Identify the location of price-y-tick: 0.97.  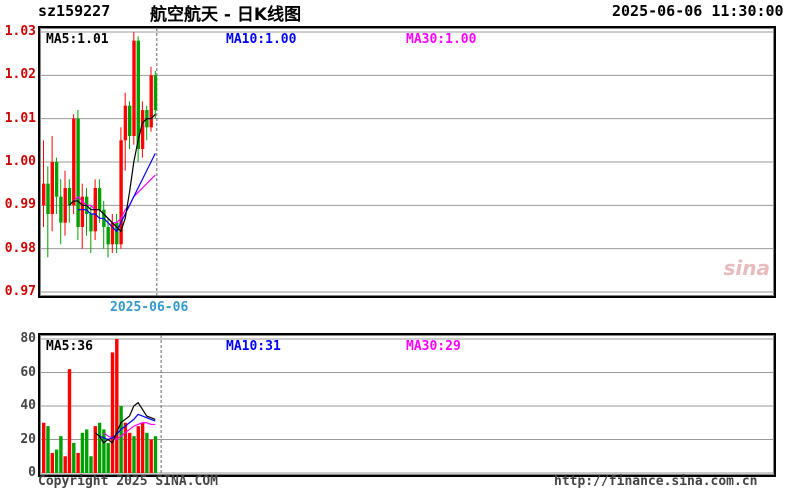
(20, 291).